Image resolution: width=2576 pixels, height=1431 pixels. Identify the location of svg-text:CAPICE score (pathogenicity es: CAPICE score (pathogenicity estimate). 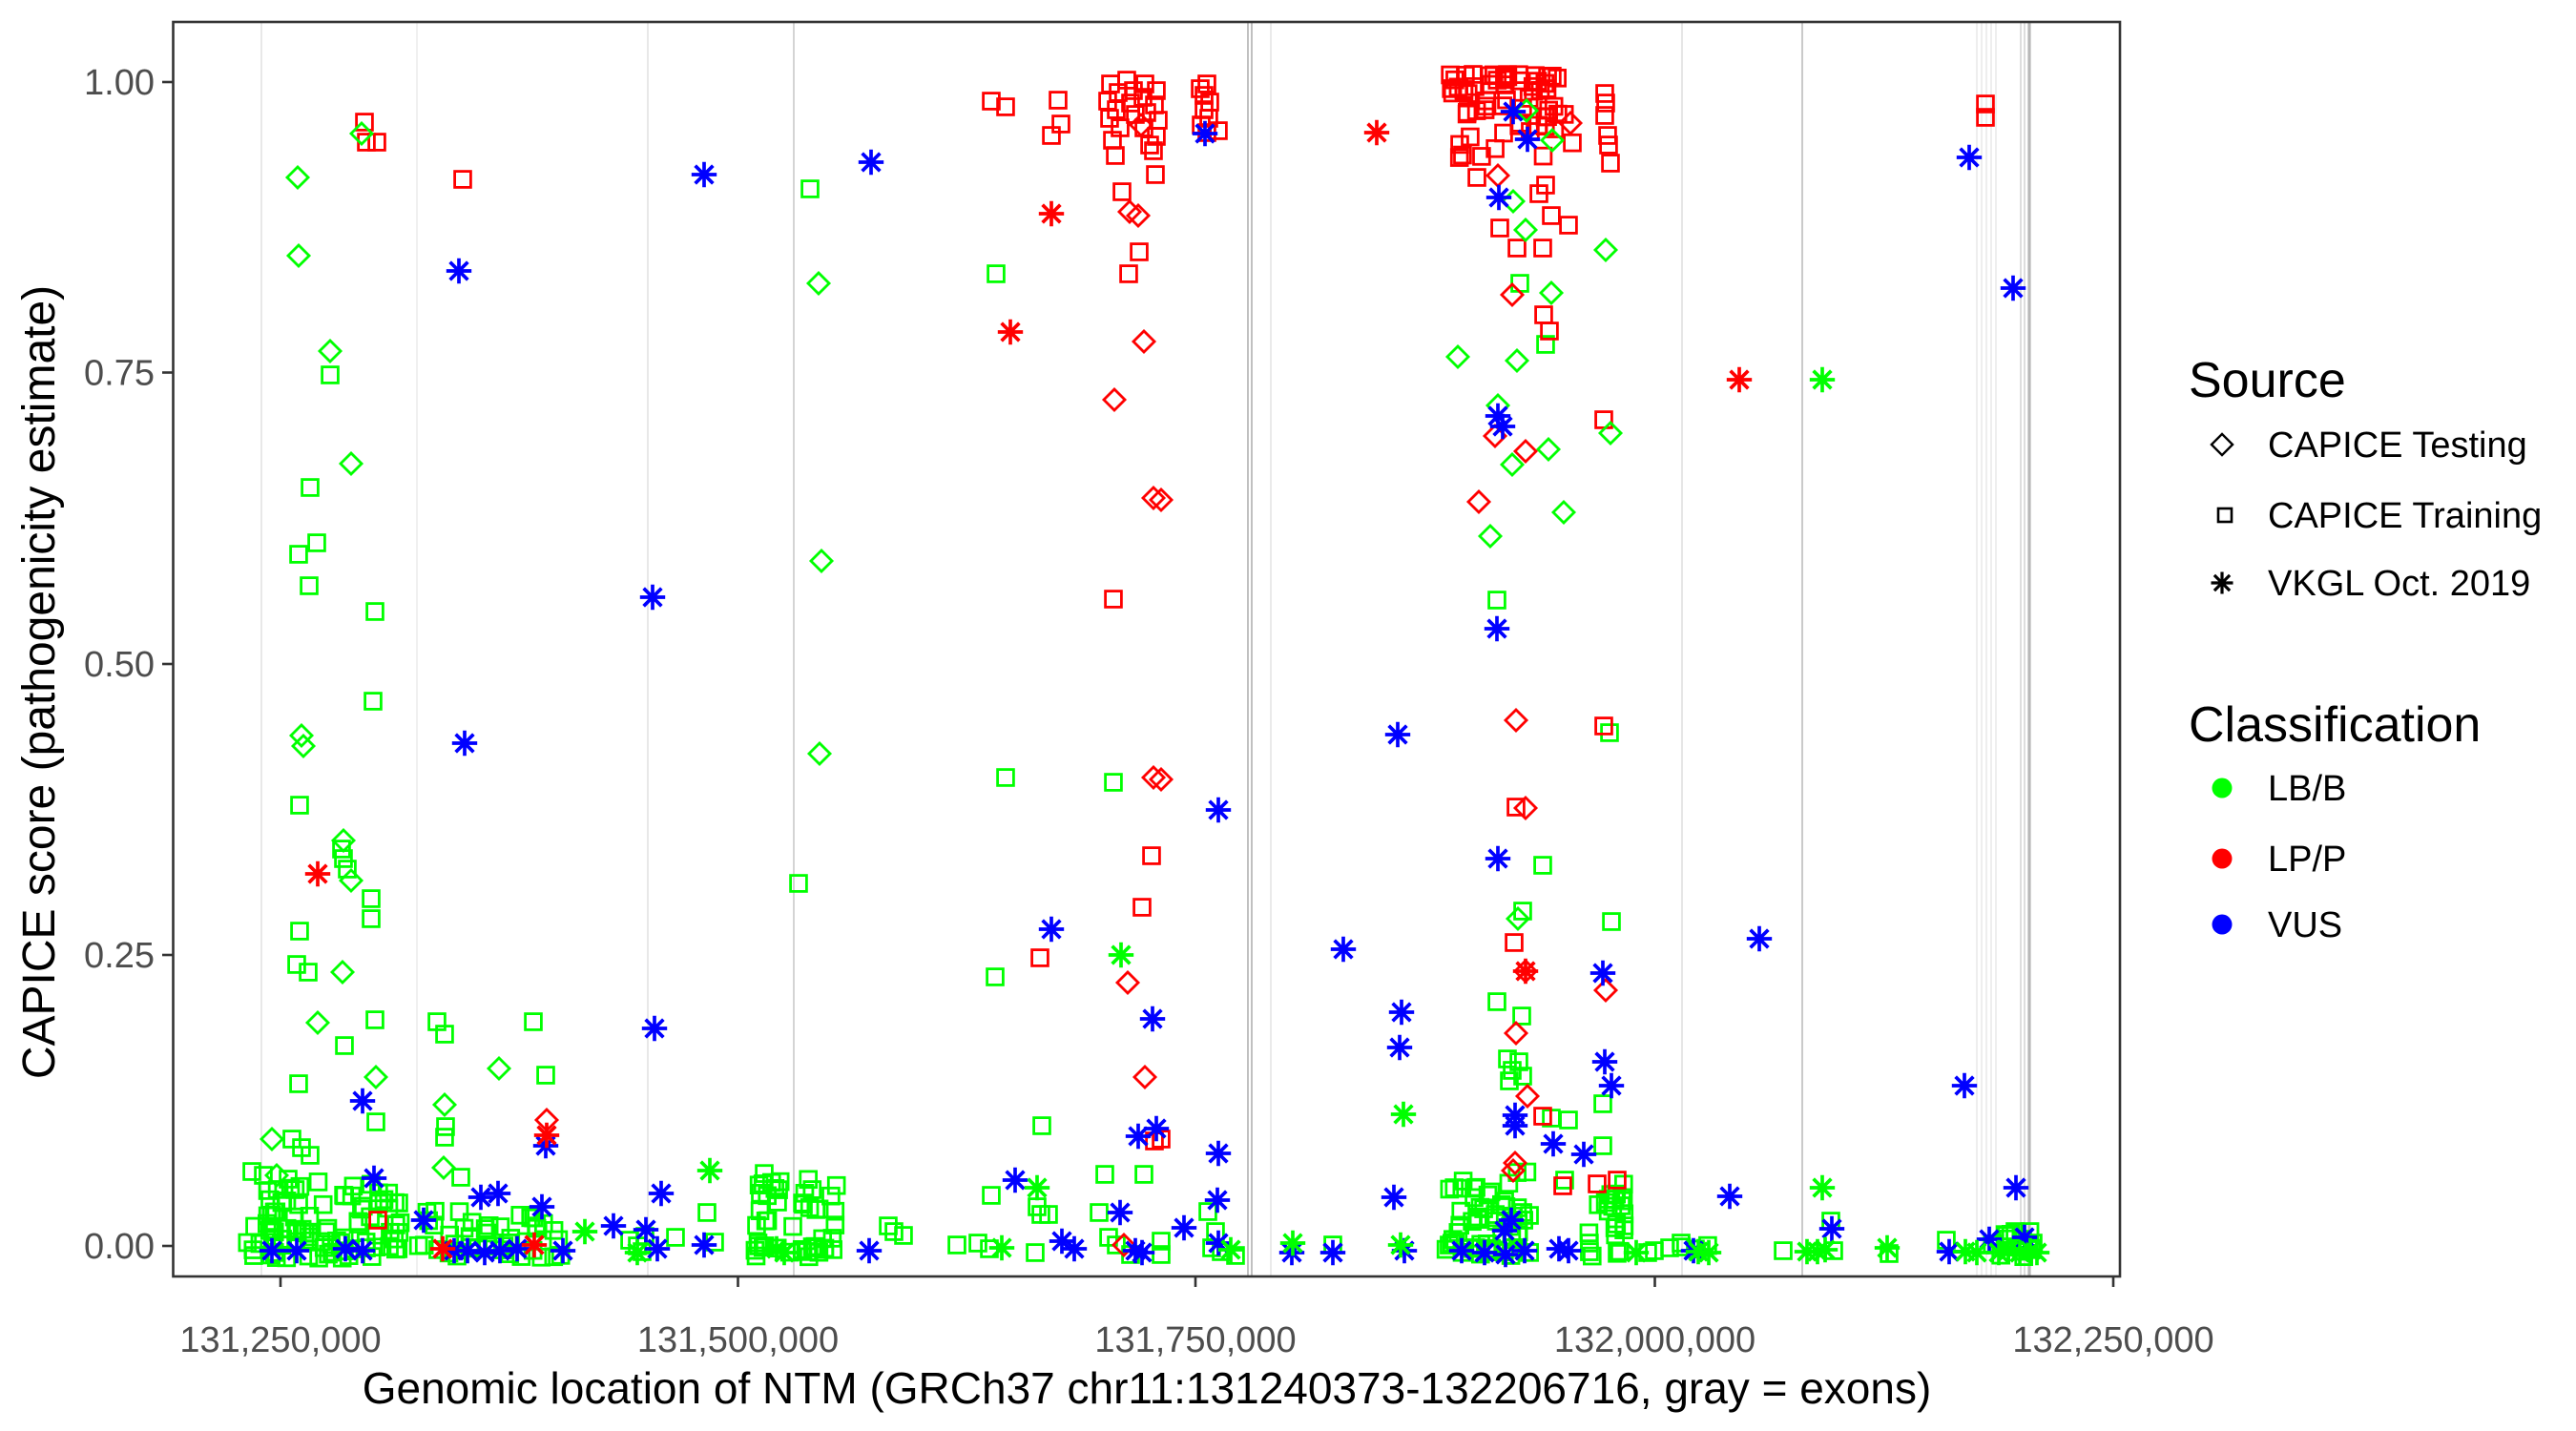
(39, 682).